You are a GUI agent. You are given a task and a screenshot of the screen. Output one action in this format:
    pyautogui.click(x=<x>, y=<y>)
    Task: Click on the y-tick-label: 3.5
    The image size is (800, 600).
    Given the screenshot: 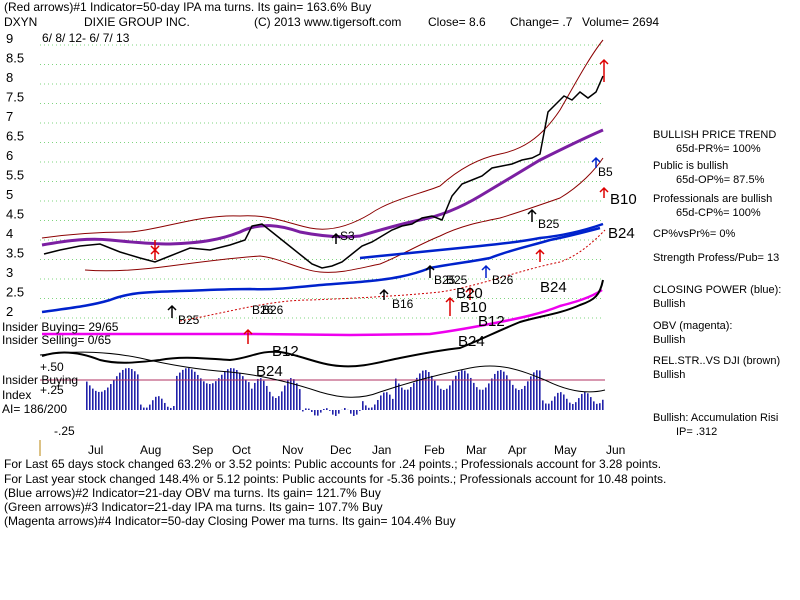 What is the action you would take?
    pyautogui.click(x=15, y=253)
    